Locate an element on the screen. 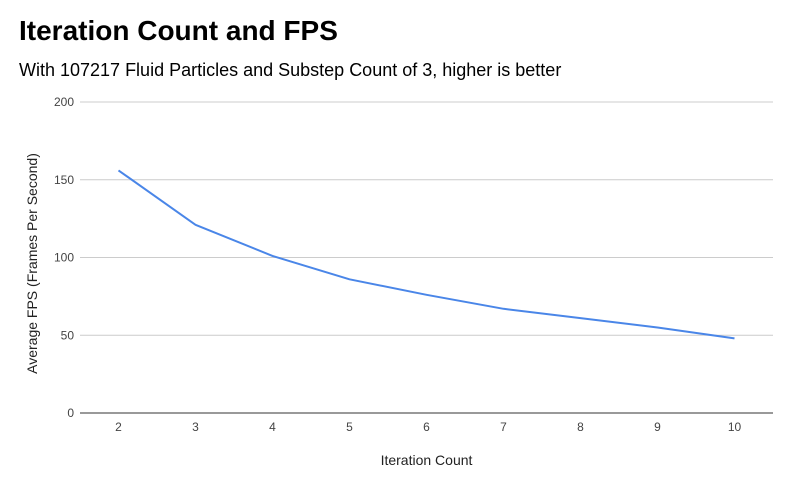  y-axis-title: Average FPS (Frames Per Second) is located at coordinates (32, 263).